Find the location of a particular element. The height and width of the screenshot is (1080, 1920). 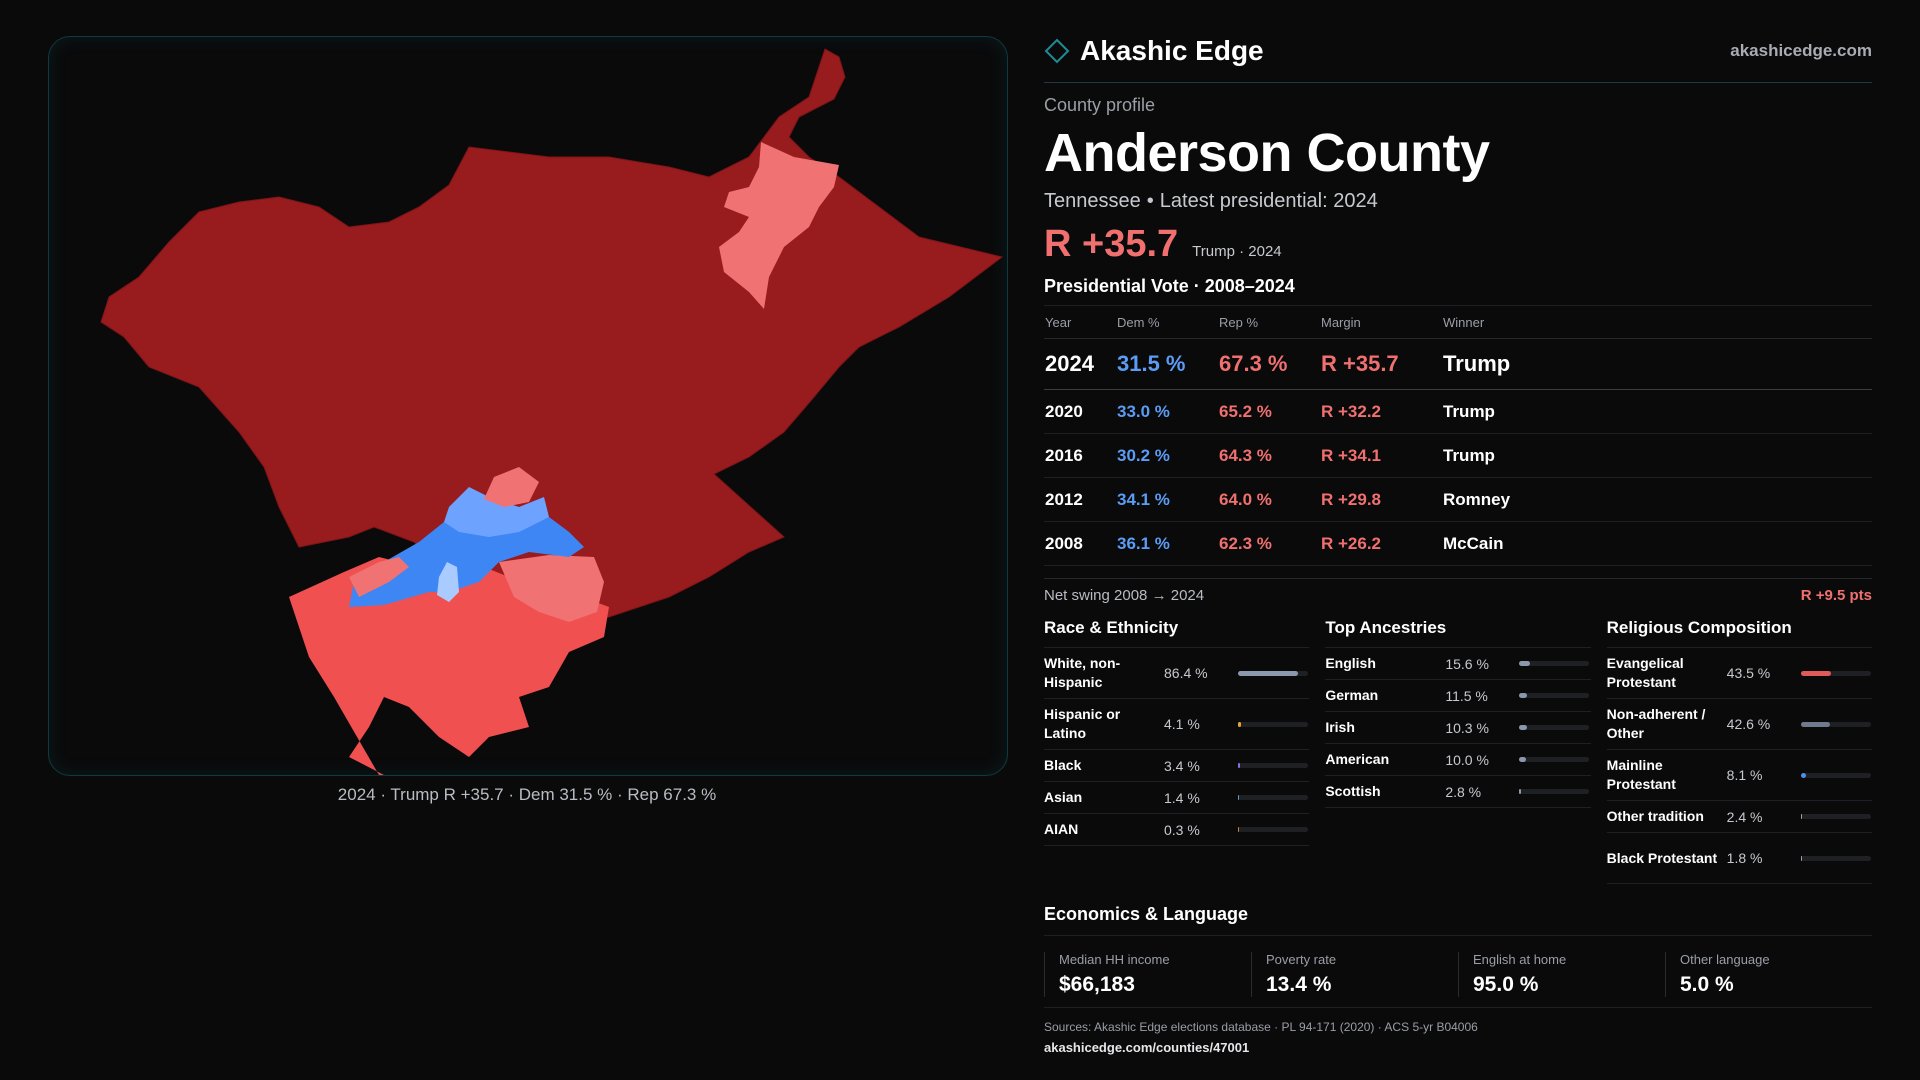

site-link: akashicedge.com is located at coordinates (1801, 50).